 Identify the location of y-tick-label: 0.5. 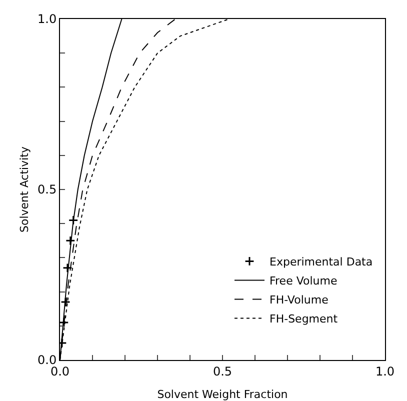
(47, 189).